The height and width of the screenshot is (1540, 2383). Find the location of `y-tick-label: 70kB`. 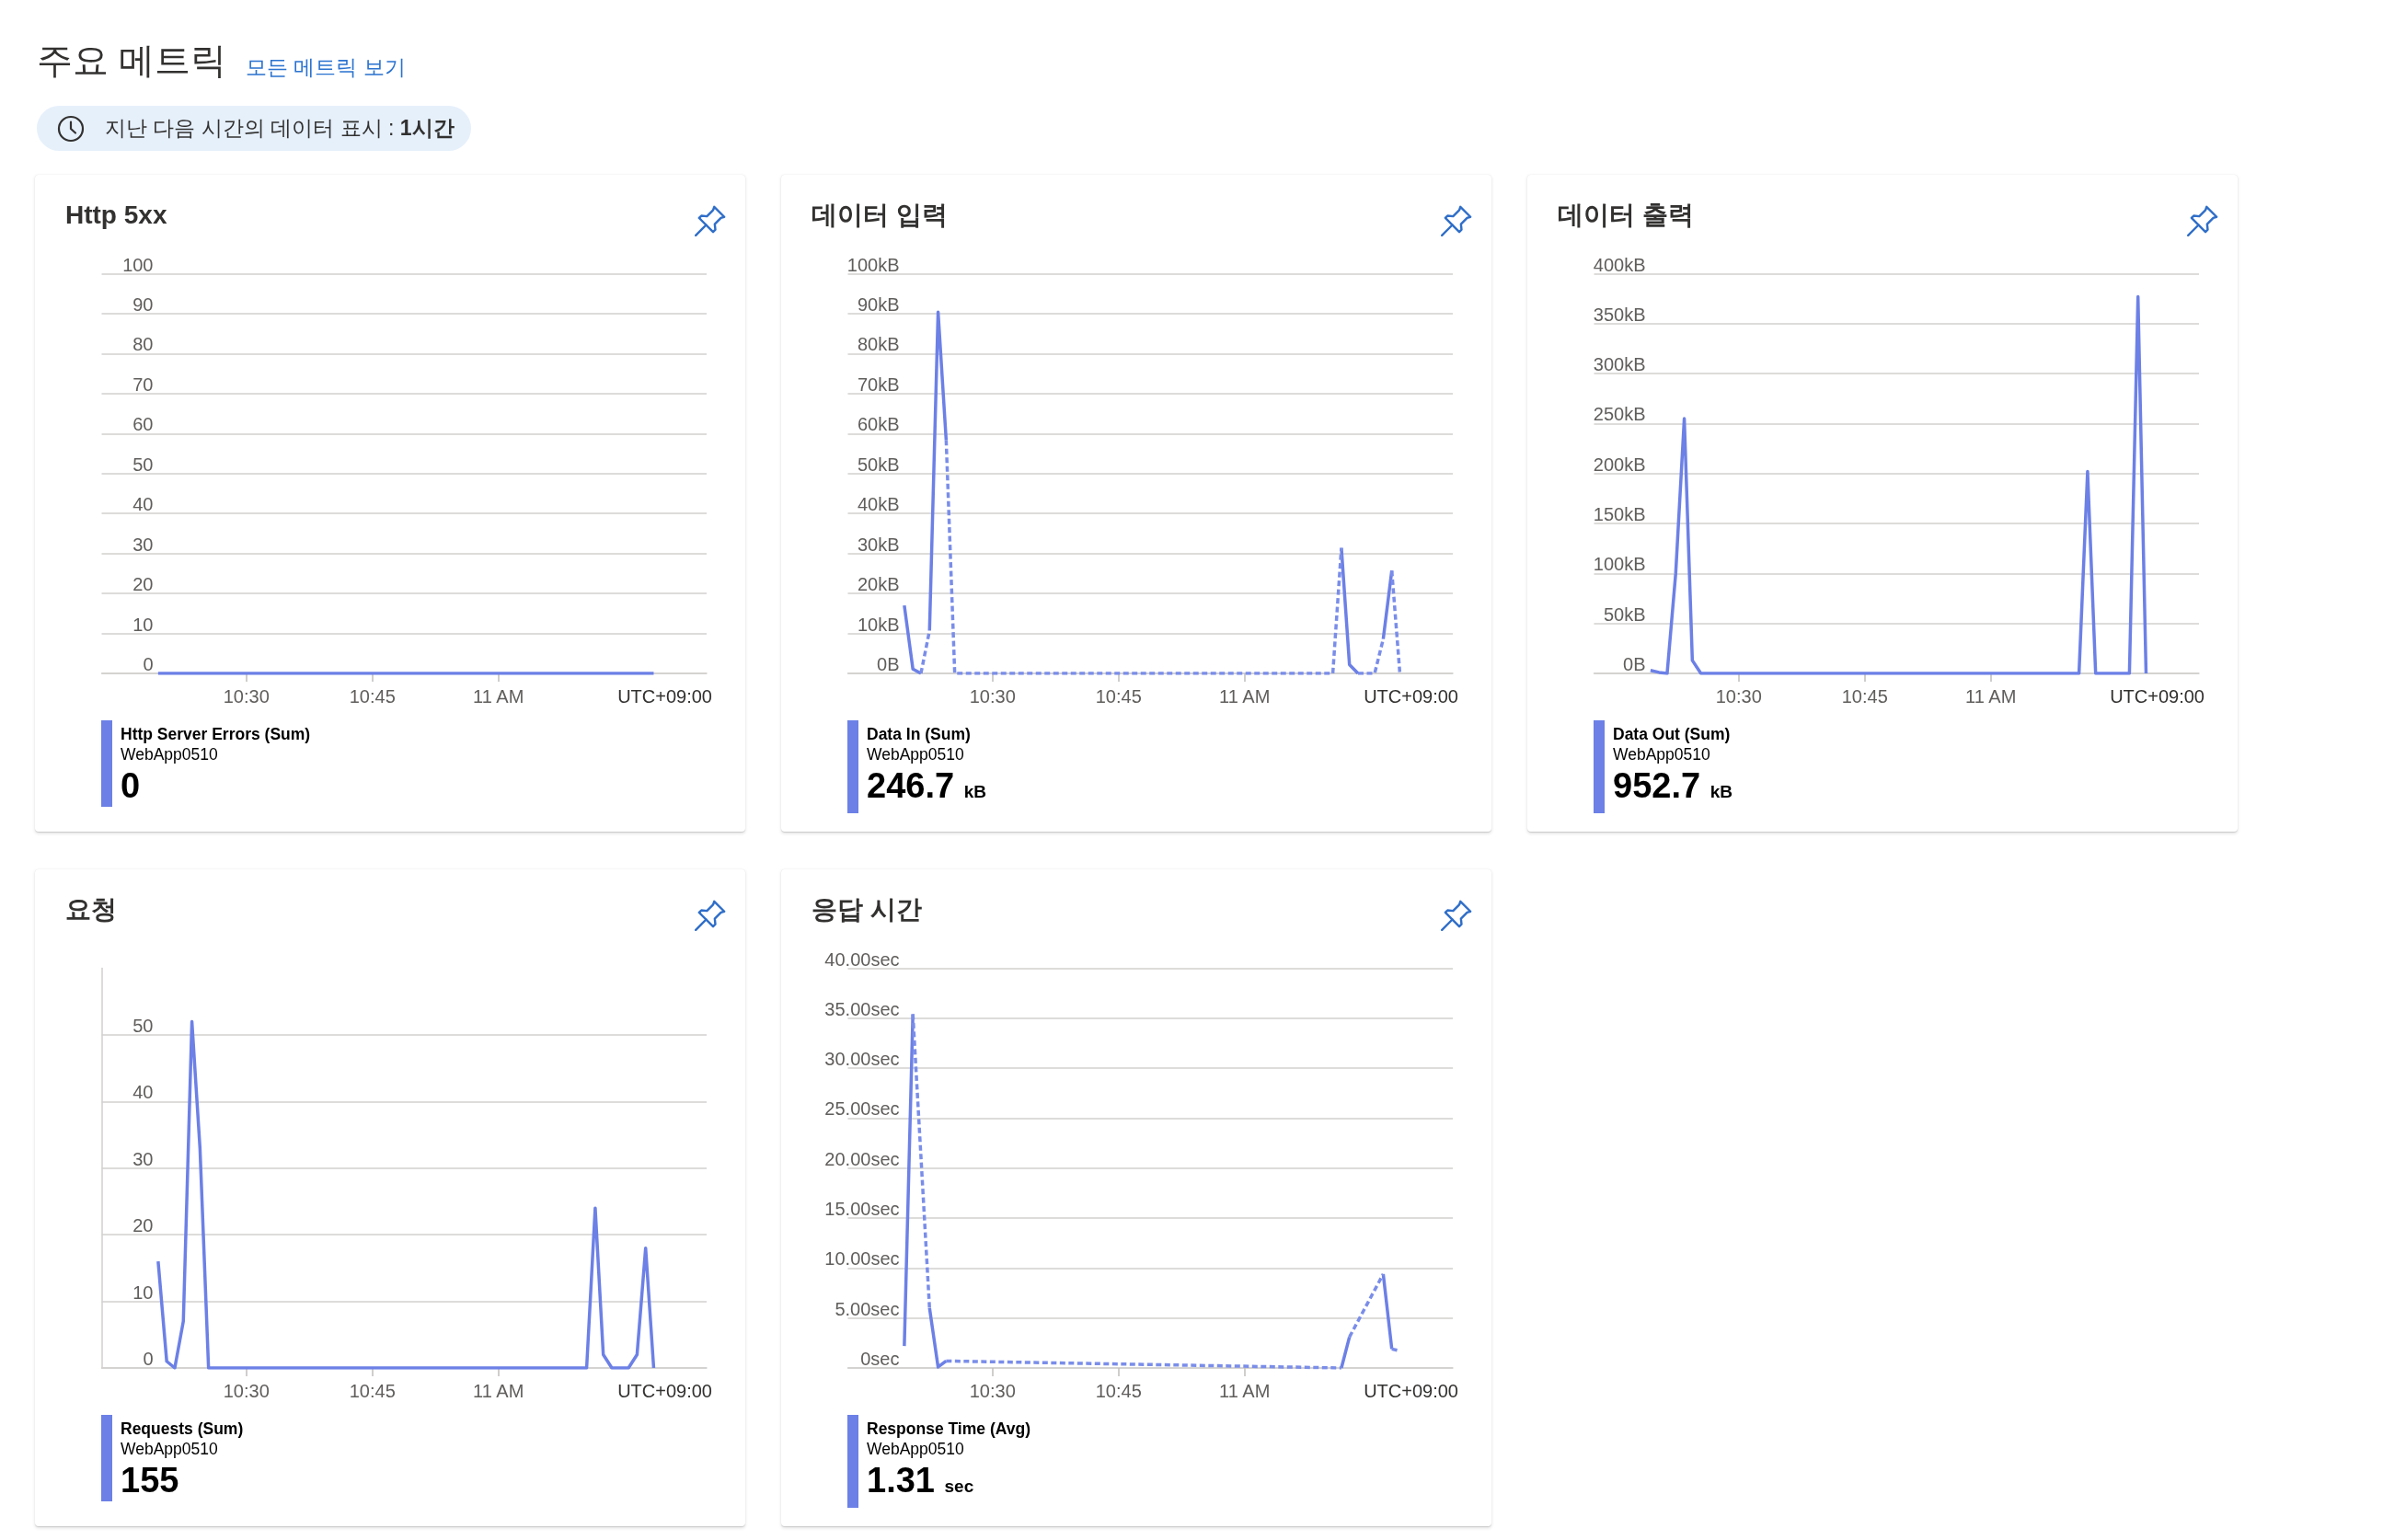

y-tick-label: 70kB is located at coordinates (878, 384).